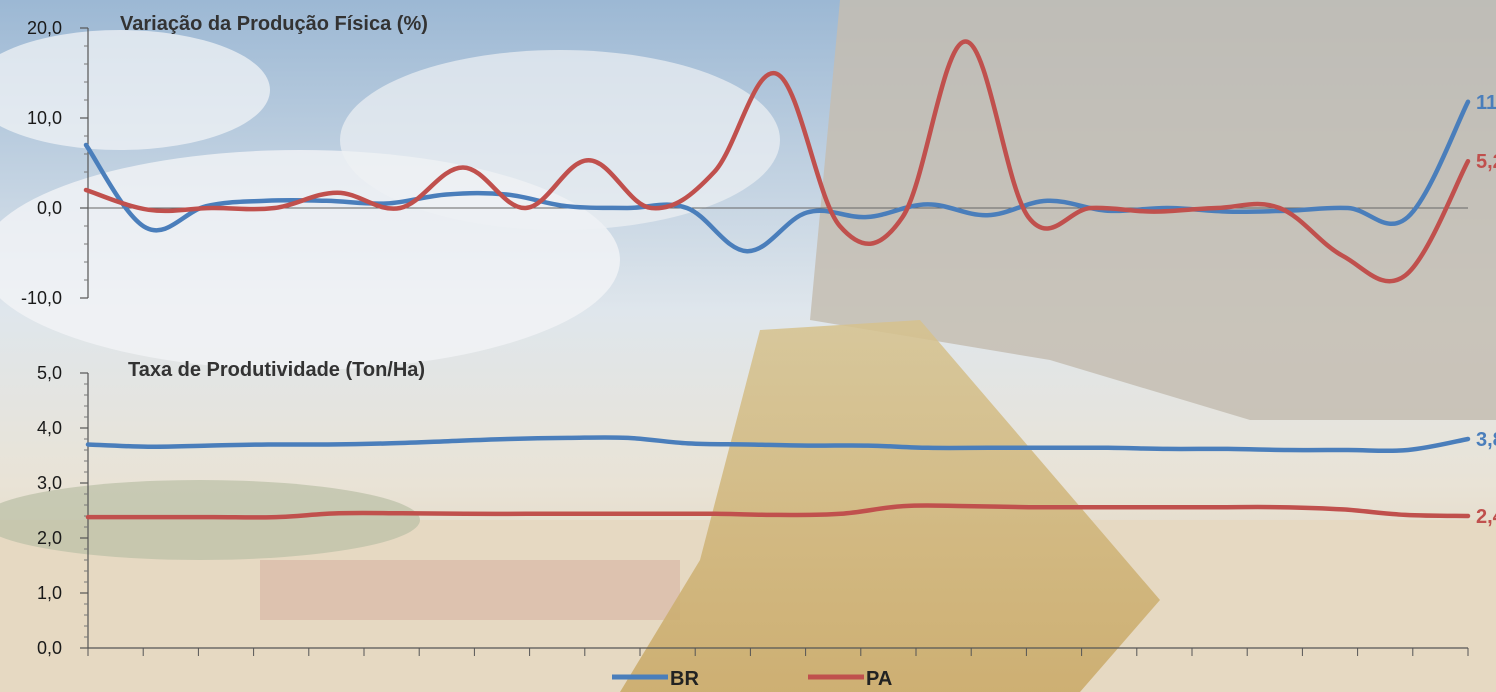 The image size is (1496, 692). I want to click on chart-title-productivity: Taxa de Produtividade (Ton/Ha), so click(276, 370).